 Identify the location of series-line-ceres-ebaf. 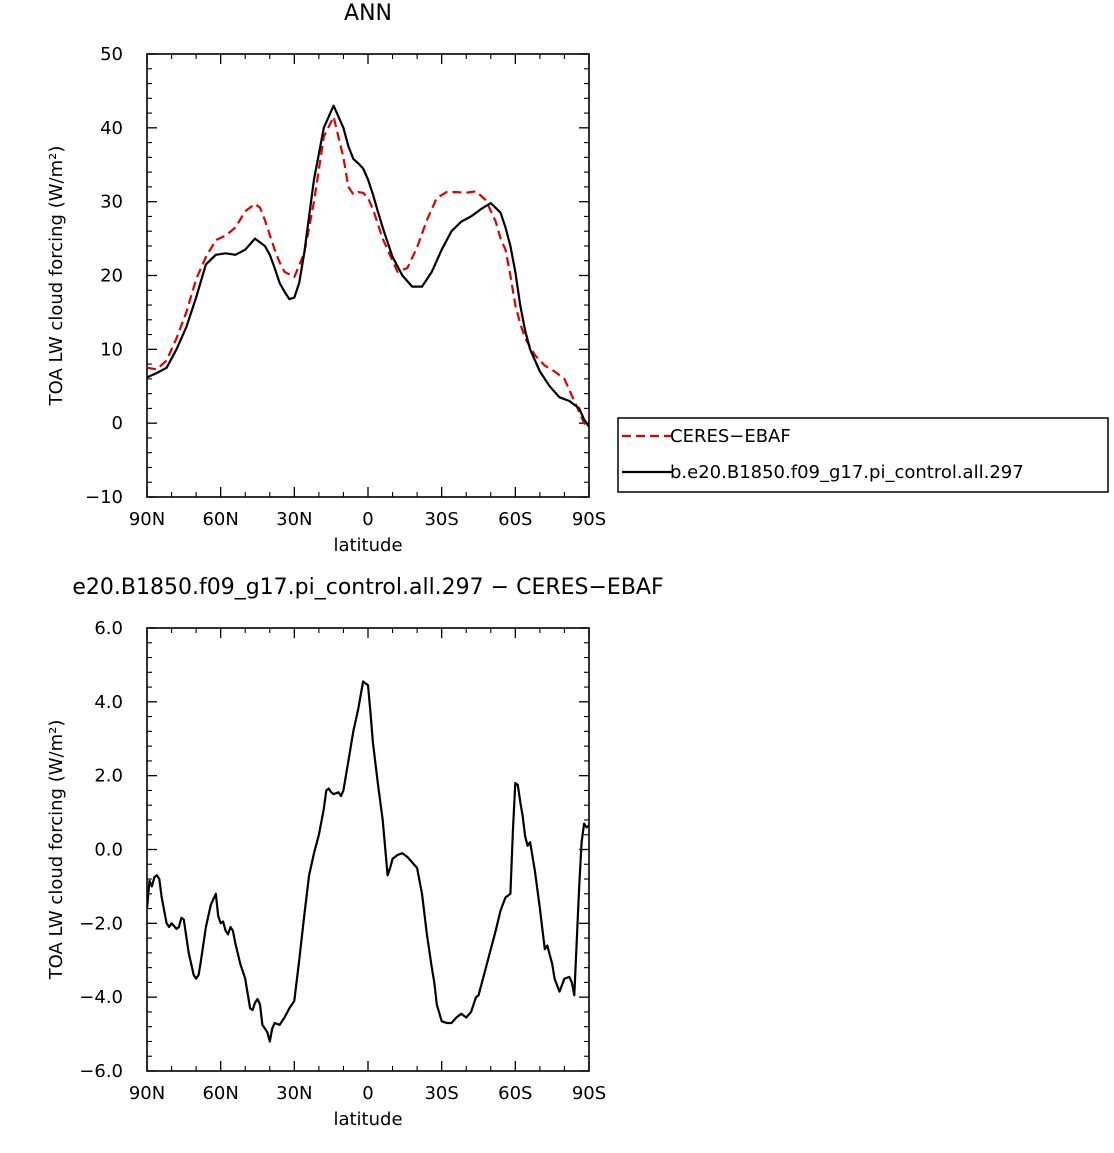
(368, 271).